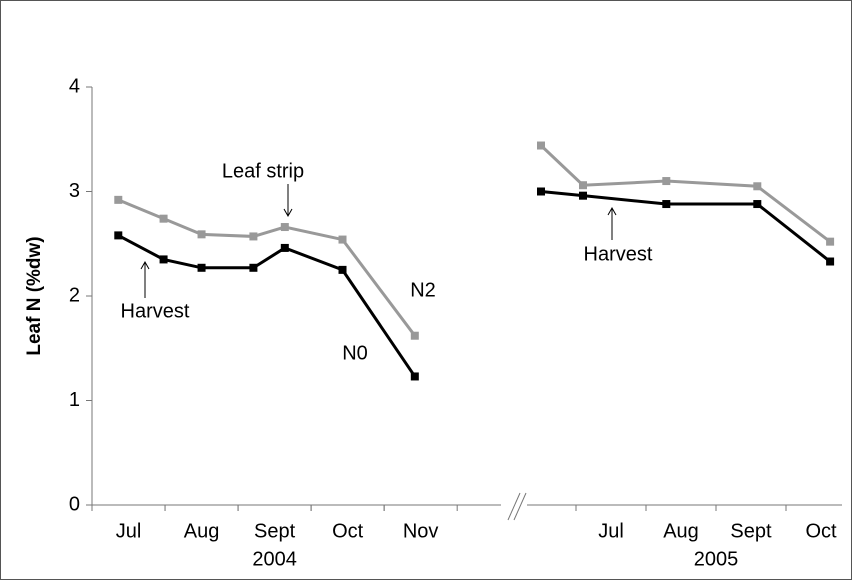  What do you see at coordinates (34, 295) in the screenshot?
I see `y-axis-label: Leaf N (%dw)` at bounding box center [34, 295].